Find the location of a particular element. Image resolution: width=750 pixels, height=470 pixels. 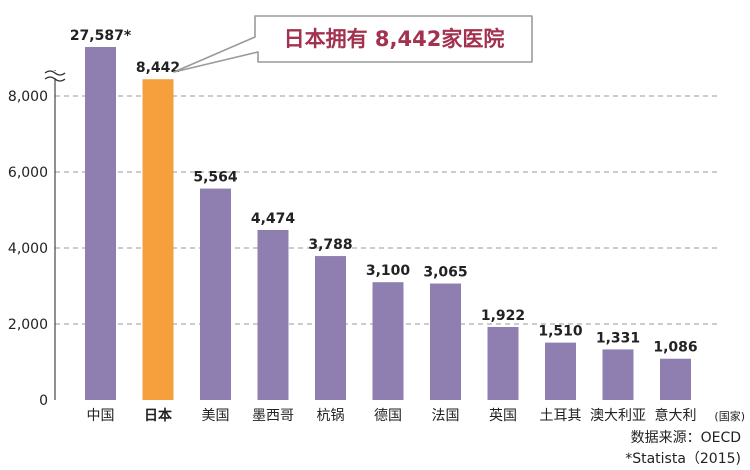

x-tick-label: 意大利 is located at coordinates (676, 415).